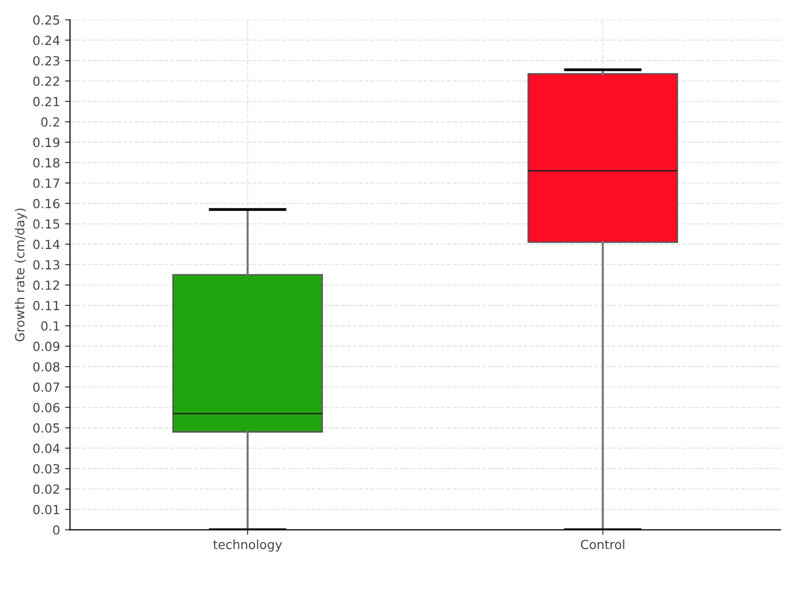 The height and width of the screenshot is (600, 800). I want to click on y-tick-label: 0.03, so click(46, 469).